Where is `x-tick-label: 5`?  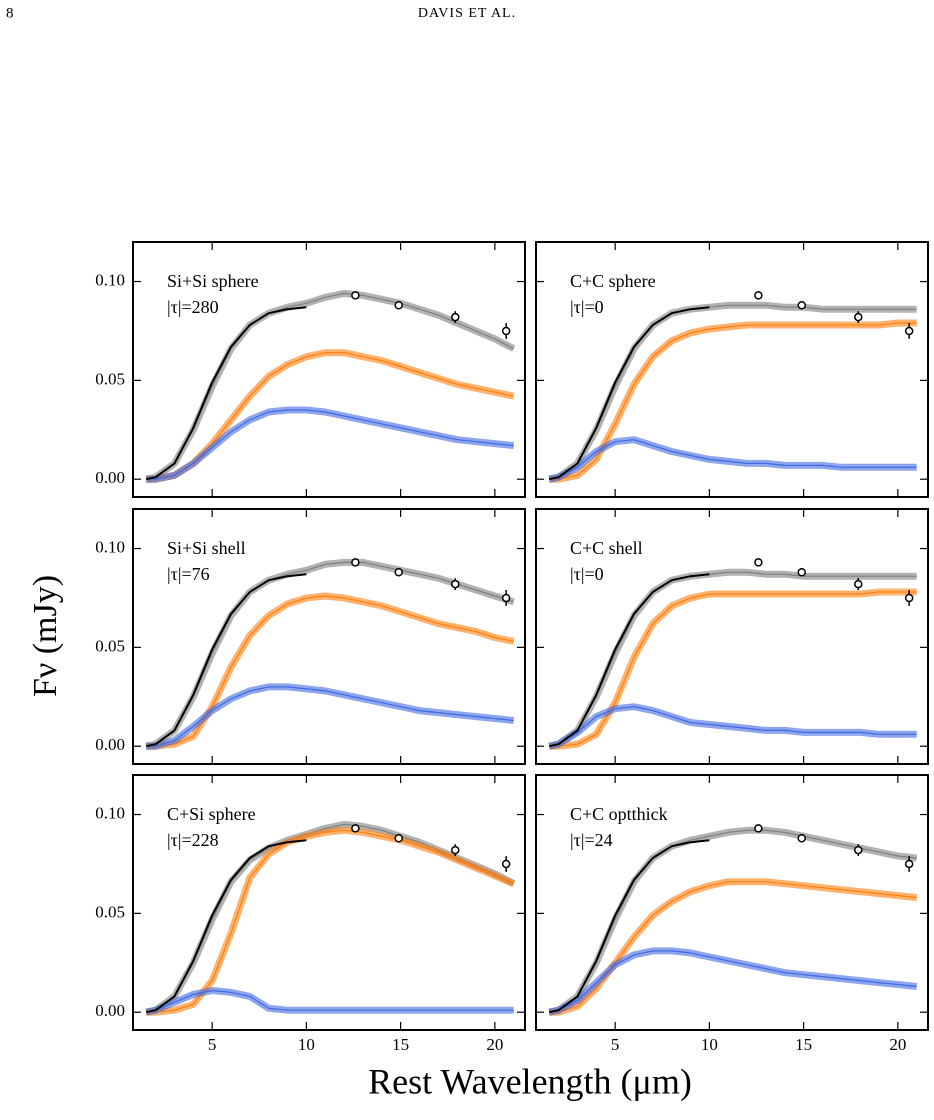 x-tick-label: 5 is located at coordinates (615, 1044).